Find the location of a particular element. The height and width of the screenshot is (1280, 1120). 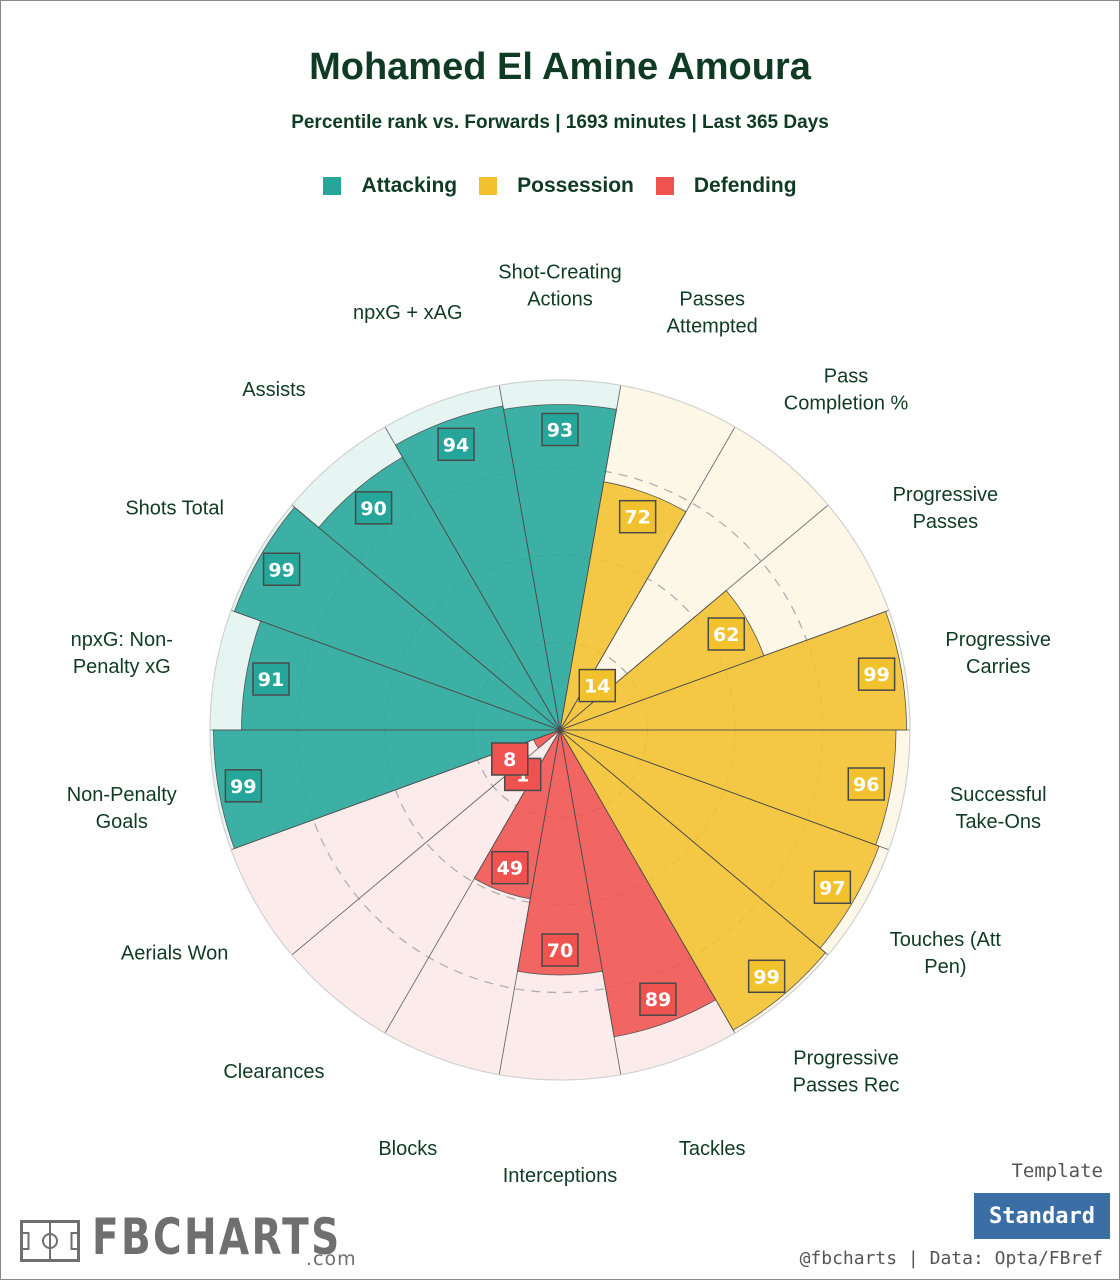

value-badge-non-penalty-goals: 99 is located at coordinates (243, 786).